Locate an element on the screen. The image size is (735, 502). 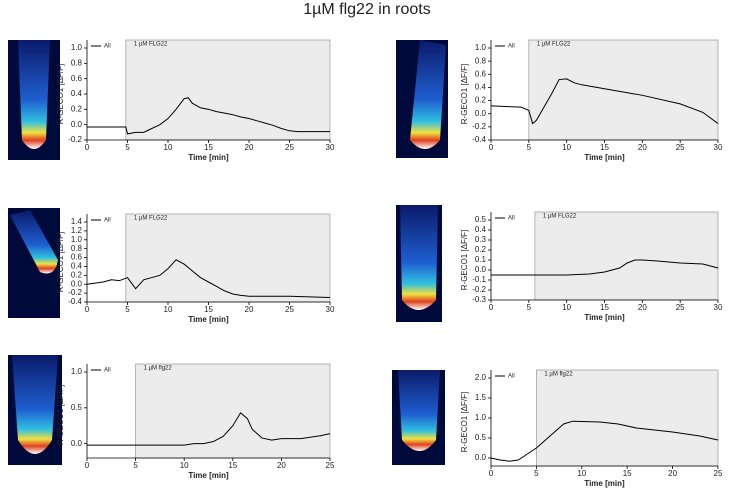
y-tick-label: 2.0 is located at coordinates (481, 377).